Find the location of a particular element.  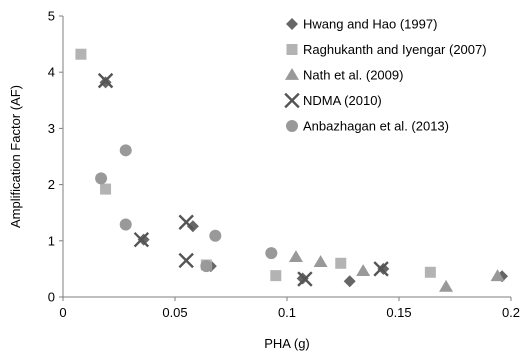

legend-label: Nath et al. (2009) is located at coordinates (353, 75).